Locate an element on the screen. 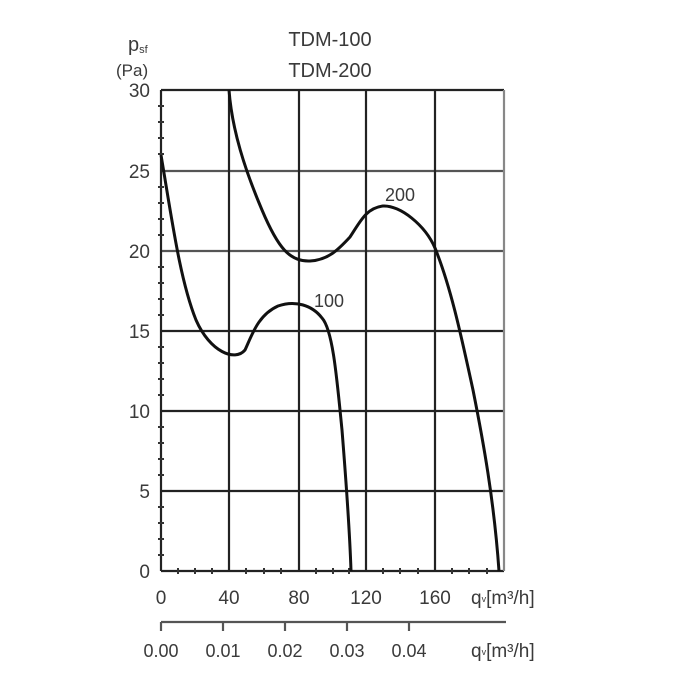 This screenshot has width=700, height=700. svg-text: 0.03 is located at coordinates (346, 651).